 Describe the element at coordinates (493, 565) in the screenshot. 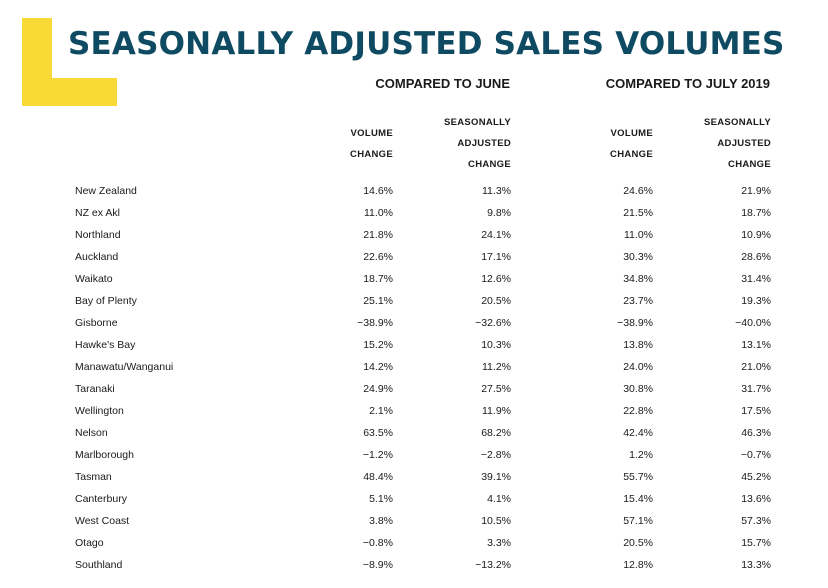

I see `june-seasonally-adjusted-cell: −13.2%` at that location.